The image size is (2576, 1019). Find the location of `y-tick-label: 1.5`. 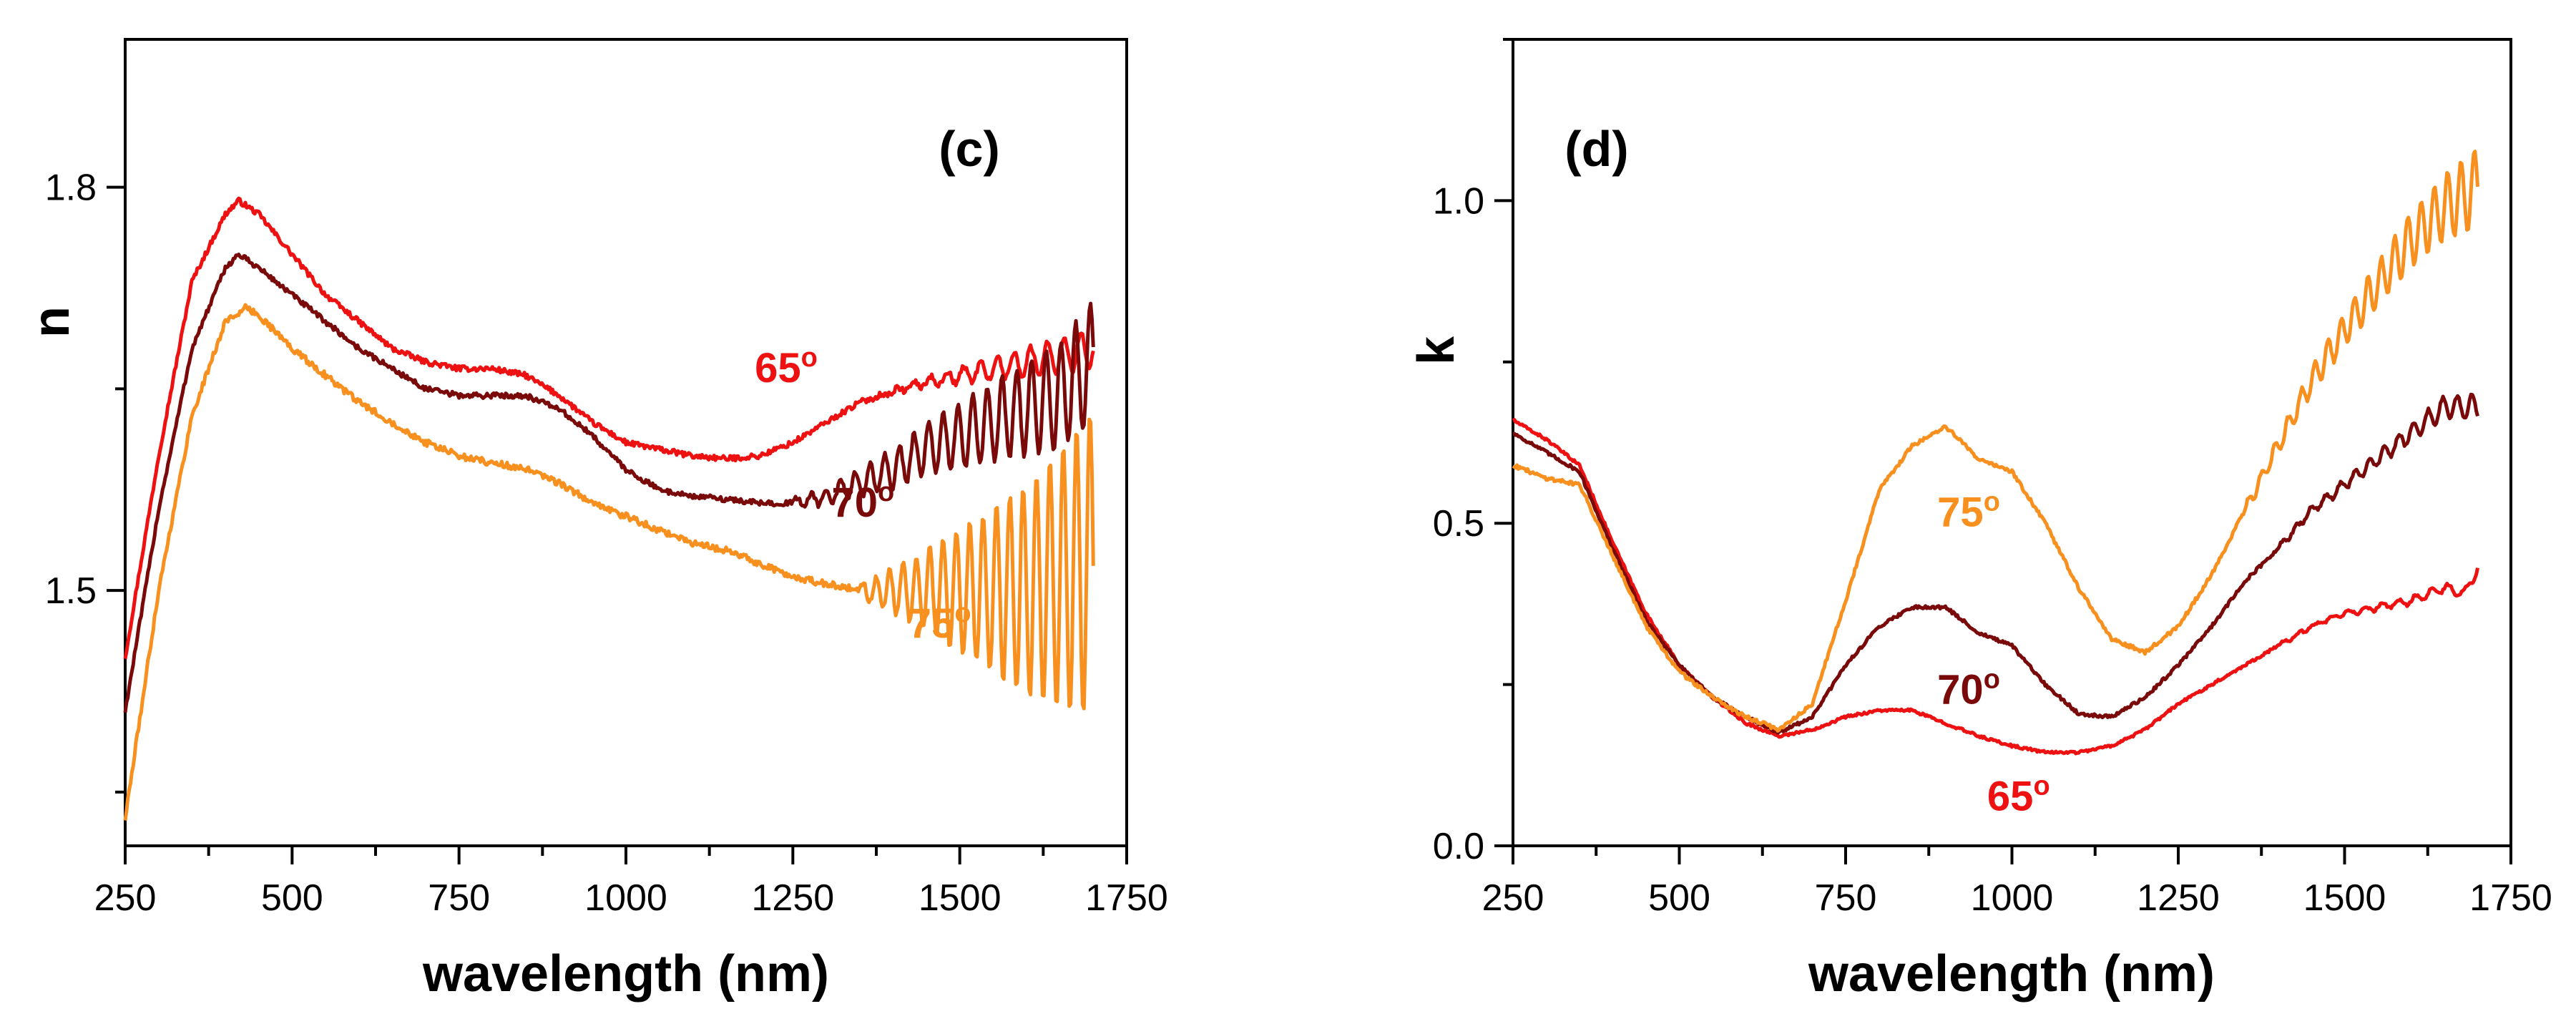

y-tick-label: 1.5 is located at coordinates (71, 591).